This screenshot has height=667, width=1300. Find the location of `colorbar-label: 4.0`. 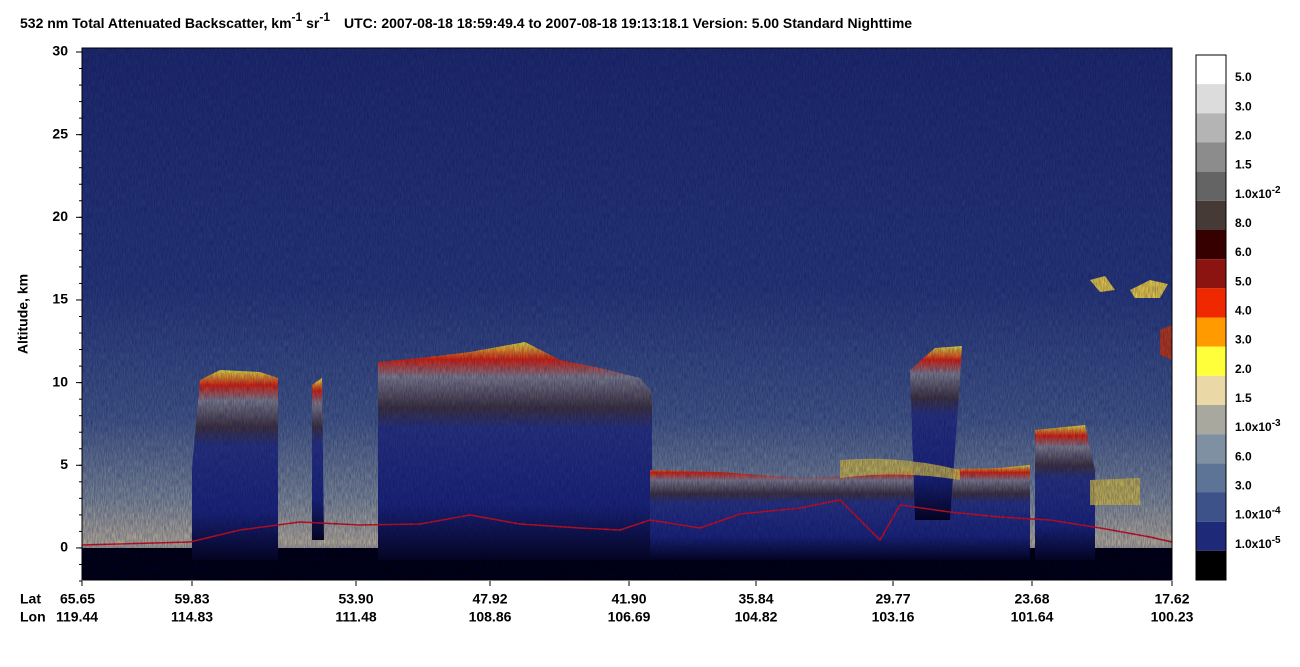

colorbar-label: 4.0 is located at coordinates (1243, 311).